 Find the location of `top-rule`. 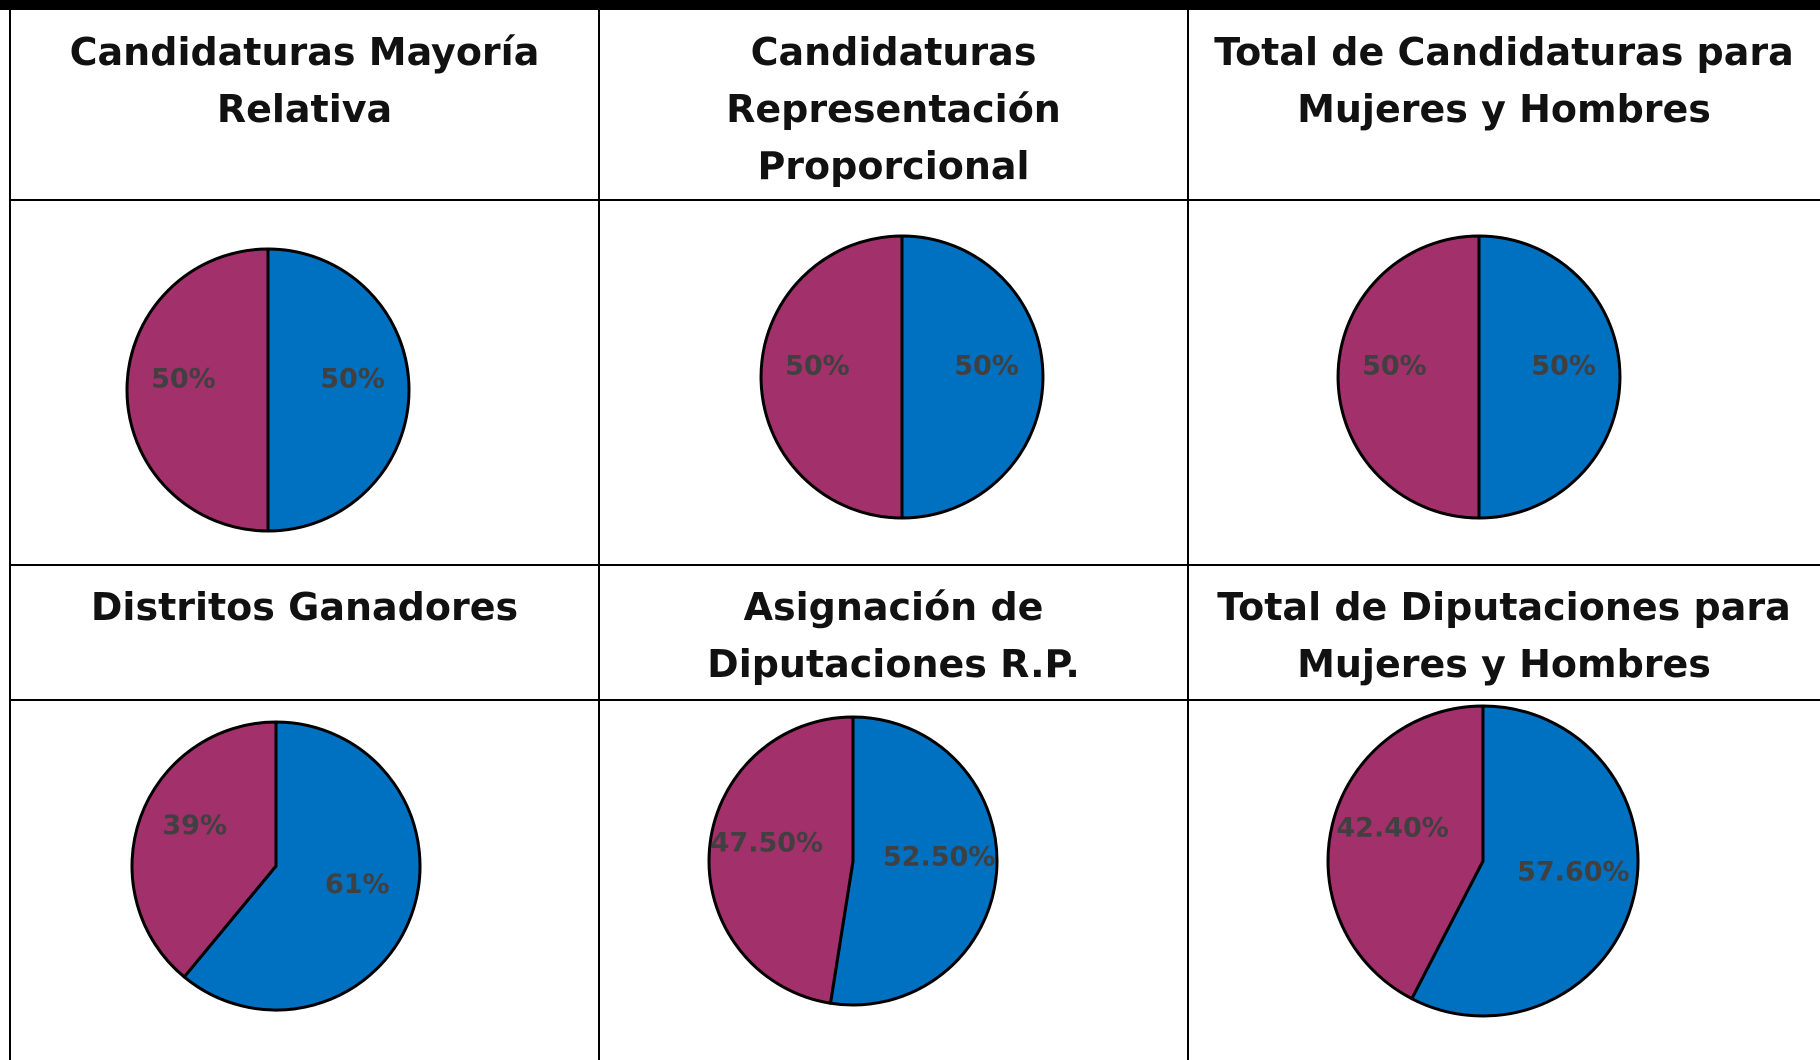

top-rule is located at coordinates (910, 5).